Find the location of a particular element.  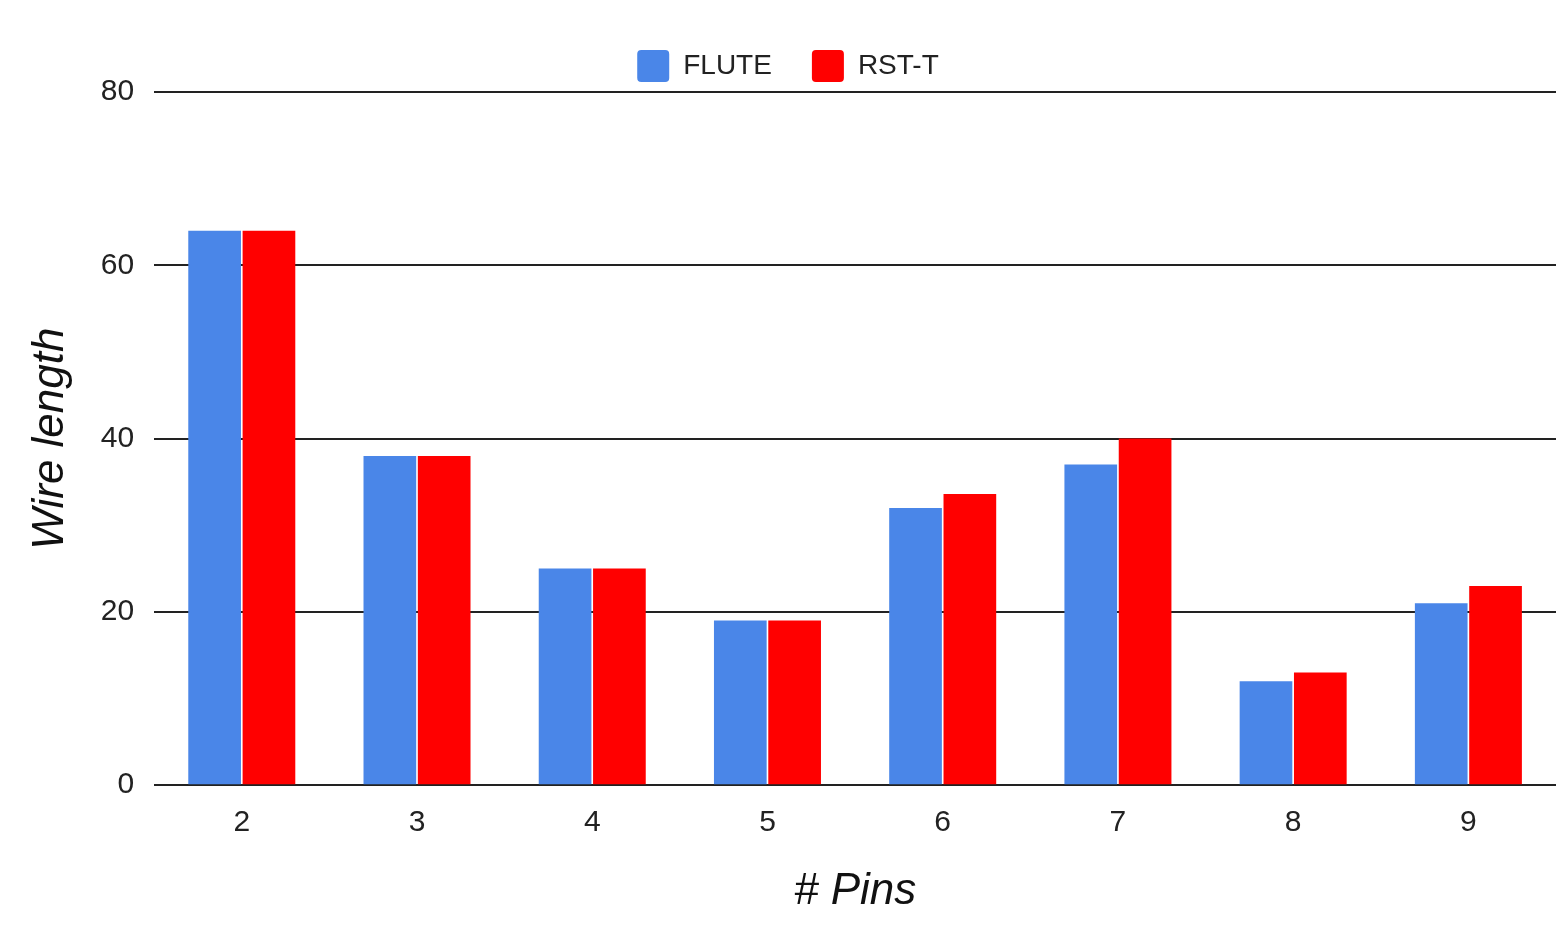

x-tick-label: 9 is located at coordinates (1468, 821).